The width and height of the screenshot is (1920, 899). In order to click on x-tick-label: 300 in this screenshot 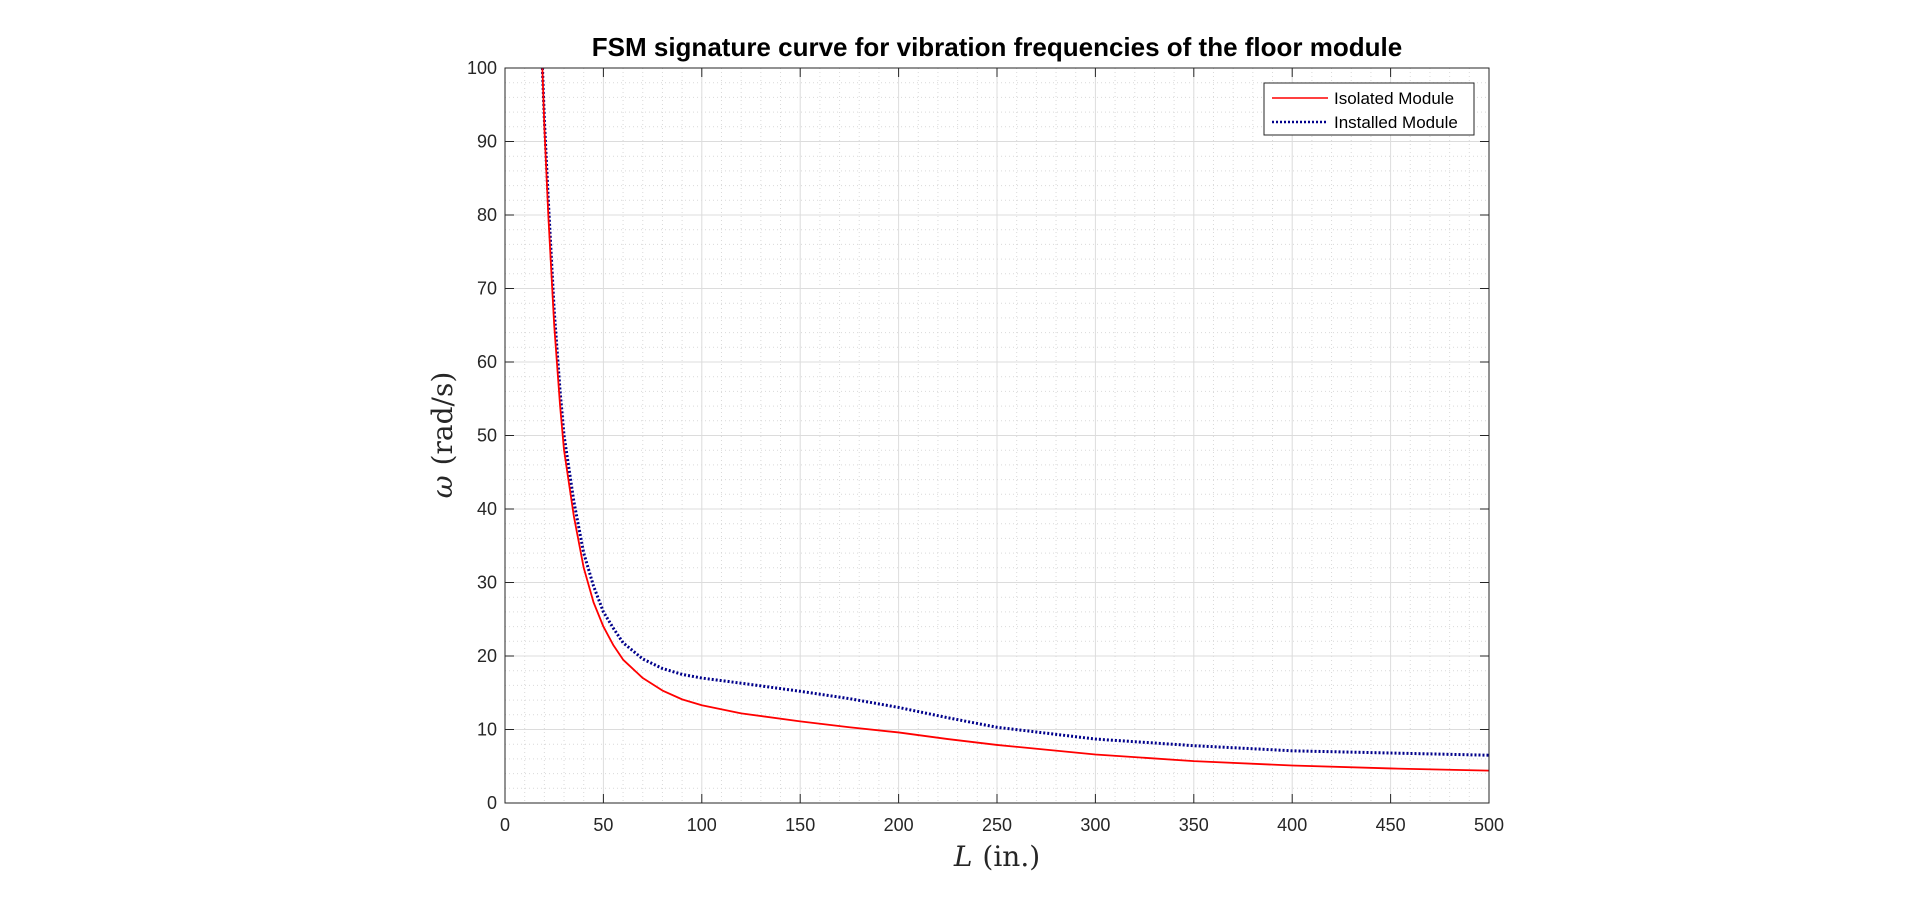, I will do `click(1095, 825)`.